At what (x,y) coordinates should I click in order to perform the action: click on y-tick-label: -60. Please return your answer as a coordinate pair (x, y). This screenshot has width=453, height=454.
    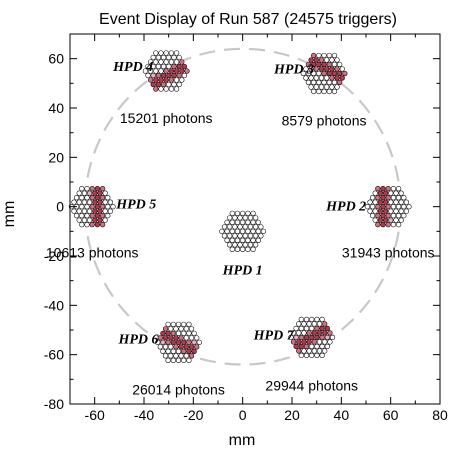
    Looking at the image, I should click on (54, 355).